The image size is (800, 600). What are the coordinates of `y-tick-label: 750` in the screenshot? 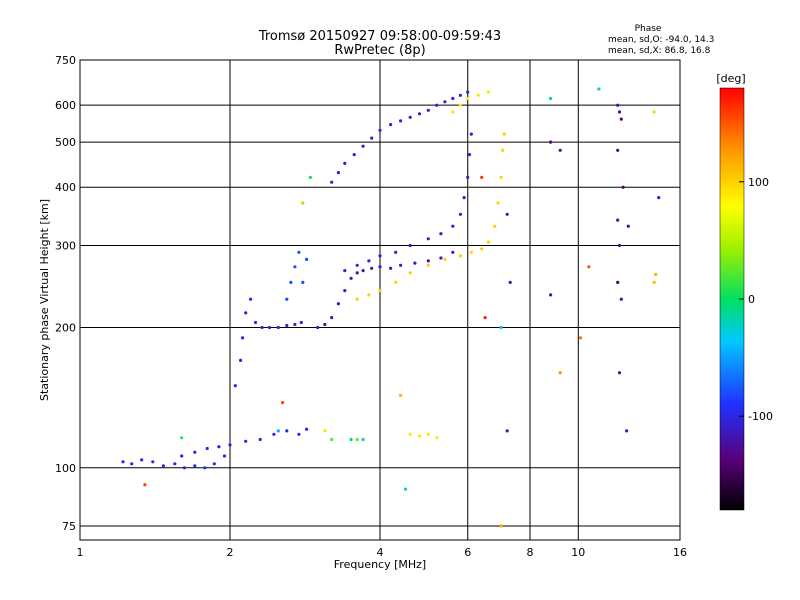 It's located at (65, 60).